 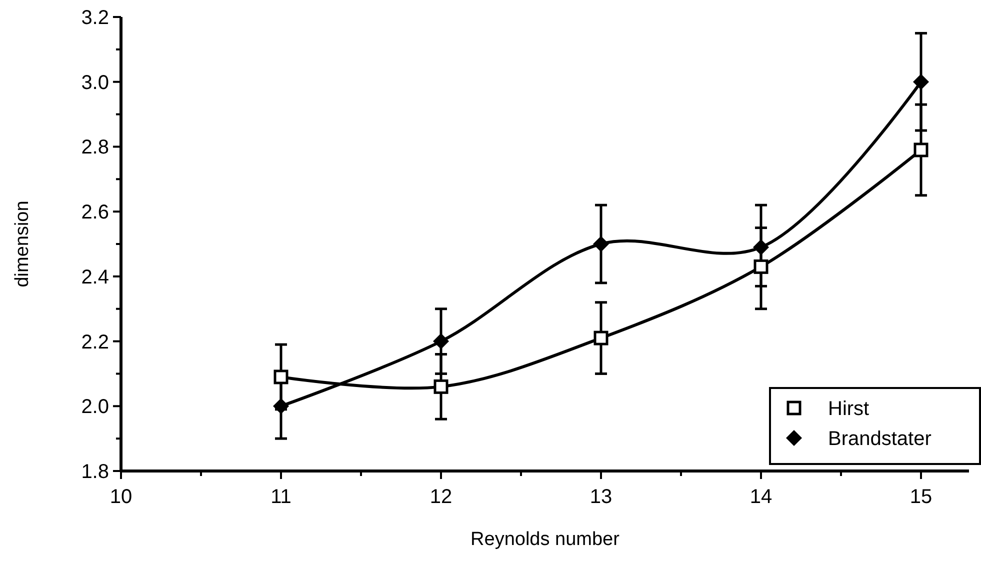 What do you see at coordinates (95, 342) in the screenshot?
I see `y-tick-label: 2.2` at bounding box center [95, 342].